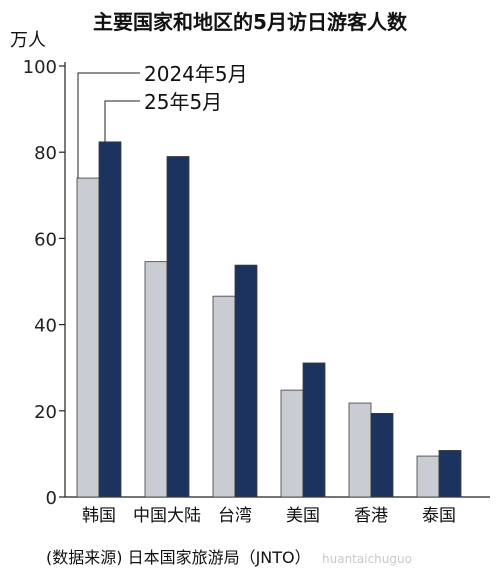  What do you see at coordinates (235, 516) in the screenshot?
I see `x-category-label: 台湾` at bounding box center [235, 516].